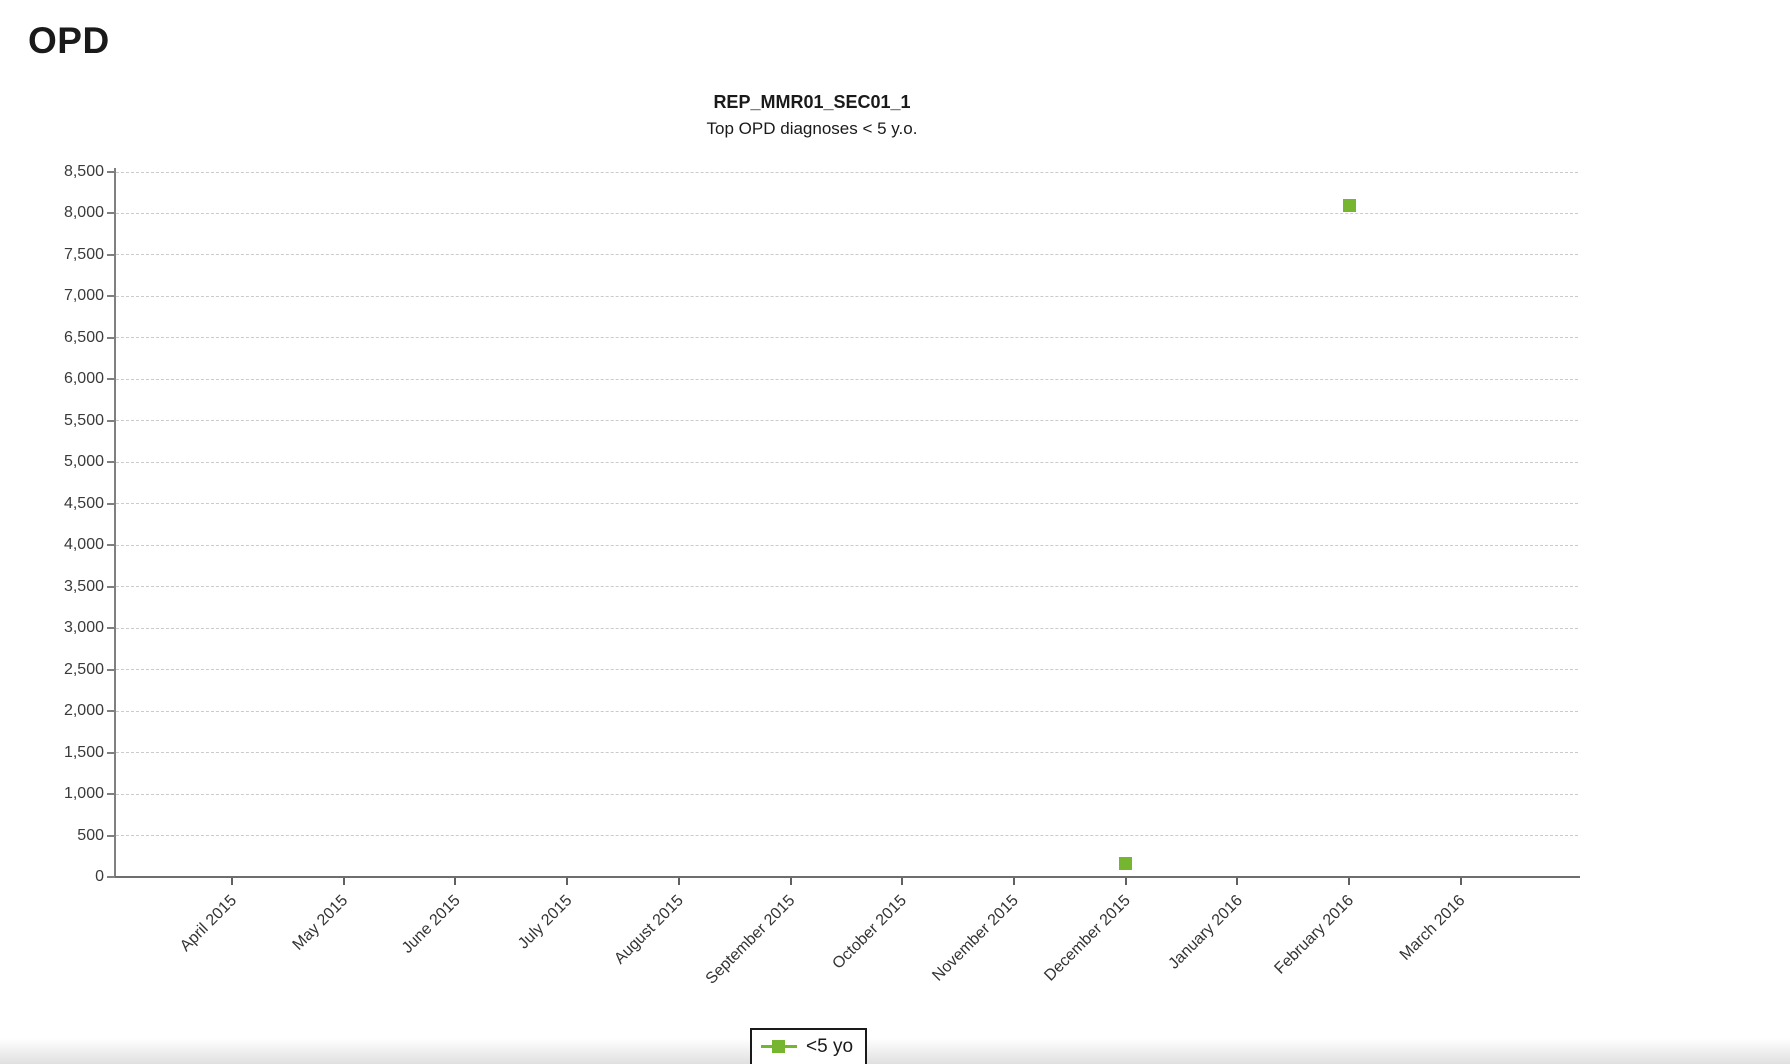  Describe the element at coordinates (83, 379) in the screenshot. I see `y-axis-label: 6,000` at that location.